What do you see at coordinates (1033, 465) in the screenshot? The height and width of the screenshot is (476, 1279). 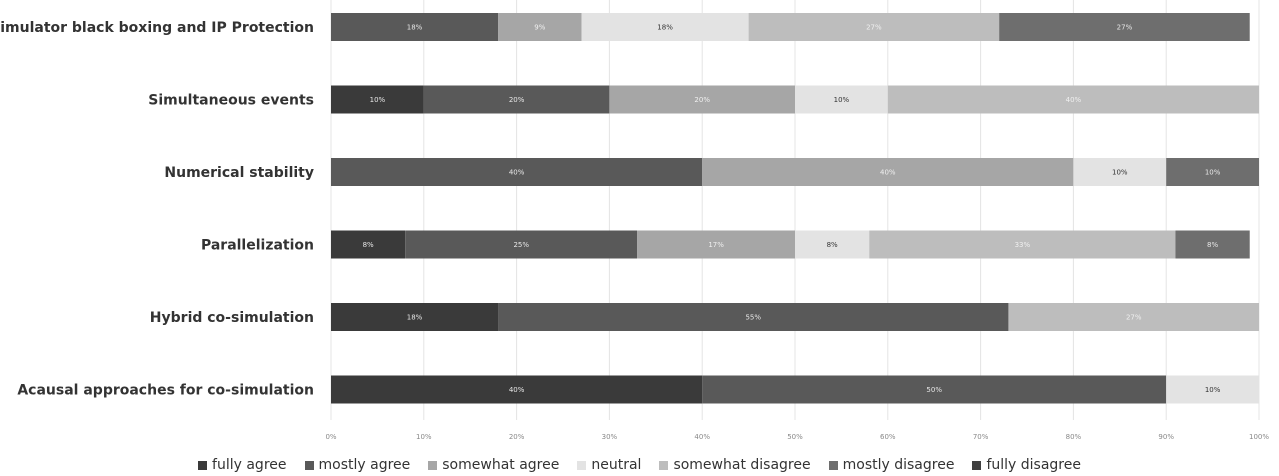 I see `legend-label: fully disagree` at bounding box center [1033, 465].